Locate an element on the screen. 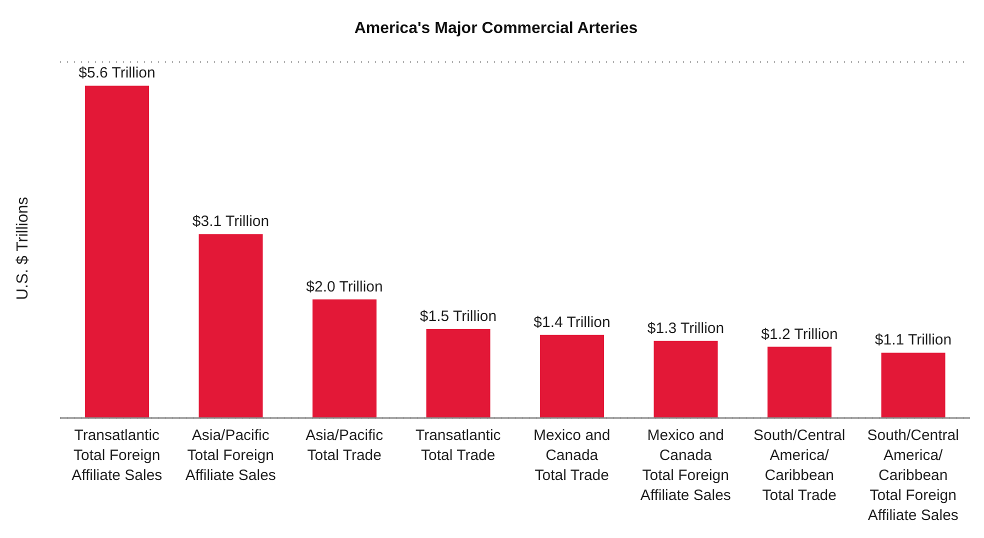  x-tick-label: Asia/Pacific Total Trade is located at coordinates (345, 445).